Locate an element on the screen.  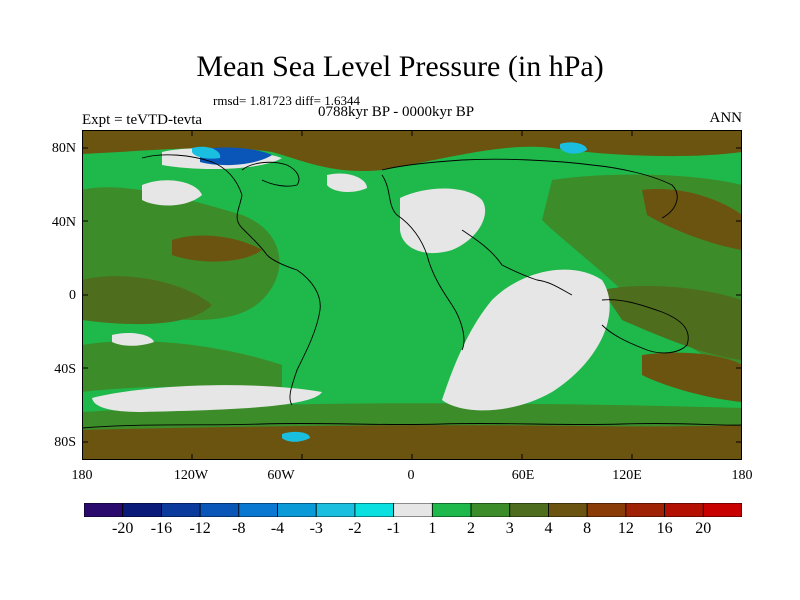
field-olive-indopac is located at coordinates (672, 322).